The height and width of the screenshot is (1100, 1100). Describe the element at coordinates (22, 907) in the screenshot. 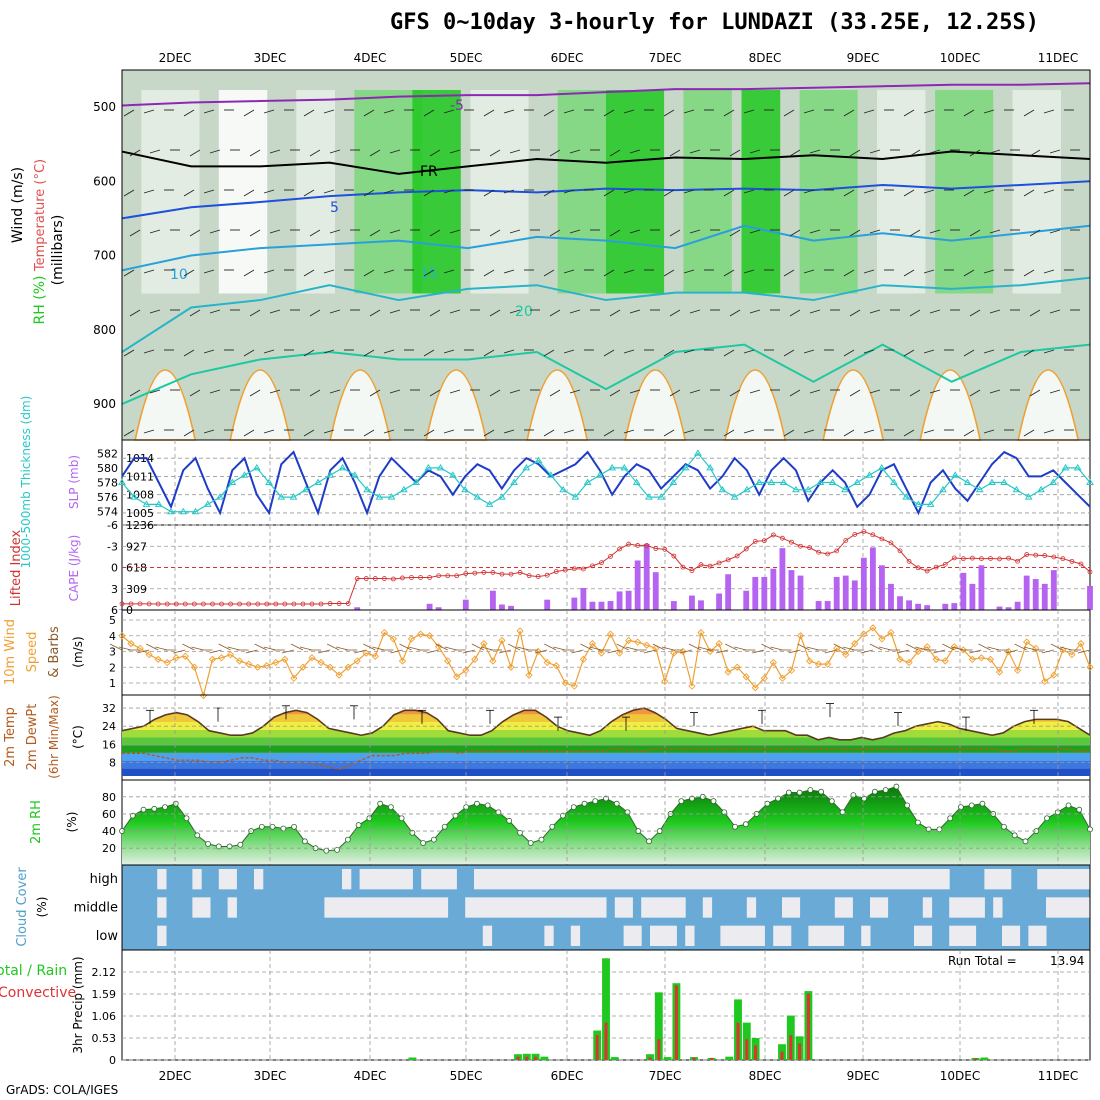

I see `ylabel-cloud: Cloud Cover` at that location.